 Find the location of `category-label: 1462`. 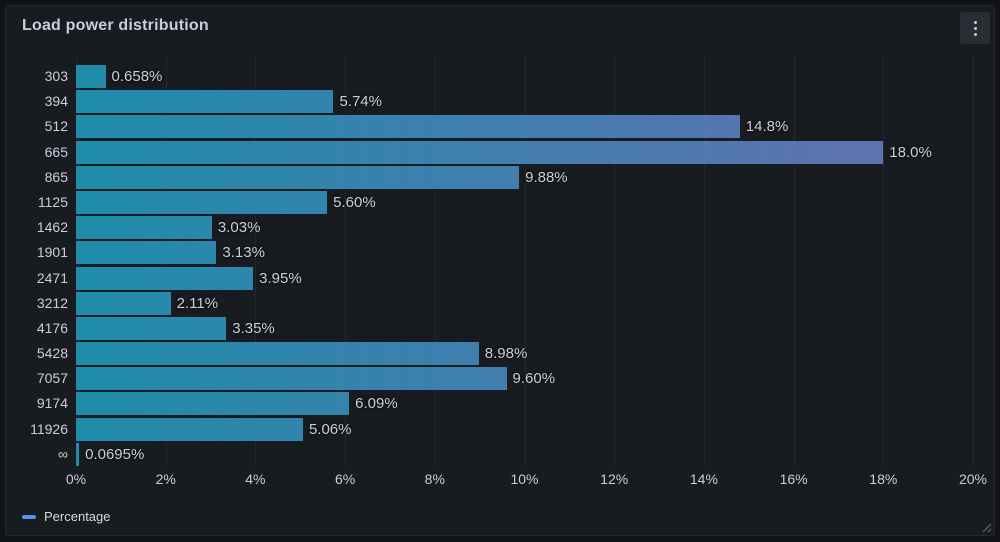

category-label: 1462 is located at coordinates (52, 227).